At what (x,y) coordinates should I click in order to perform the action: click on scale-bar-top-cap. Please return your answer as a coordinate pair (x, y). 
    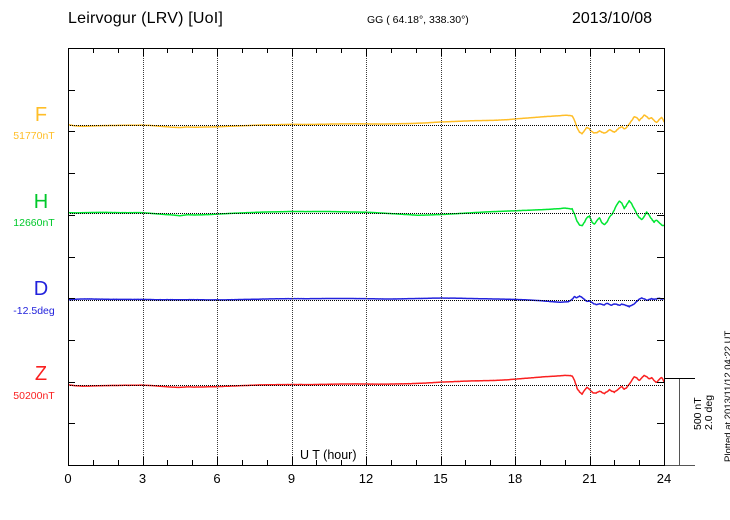
    Looking at the image, I should click on (680, 378).